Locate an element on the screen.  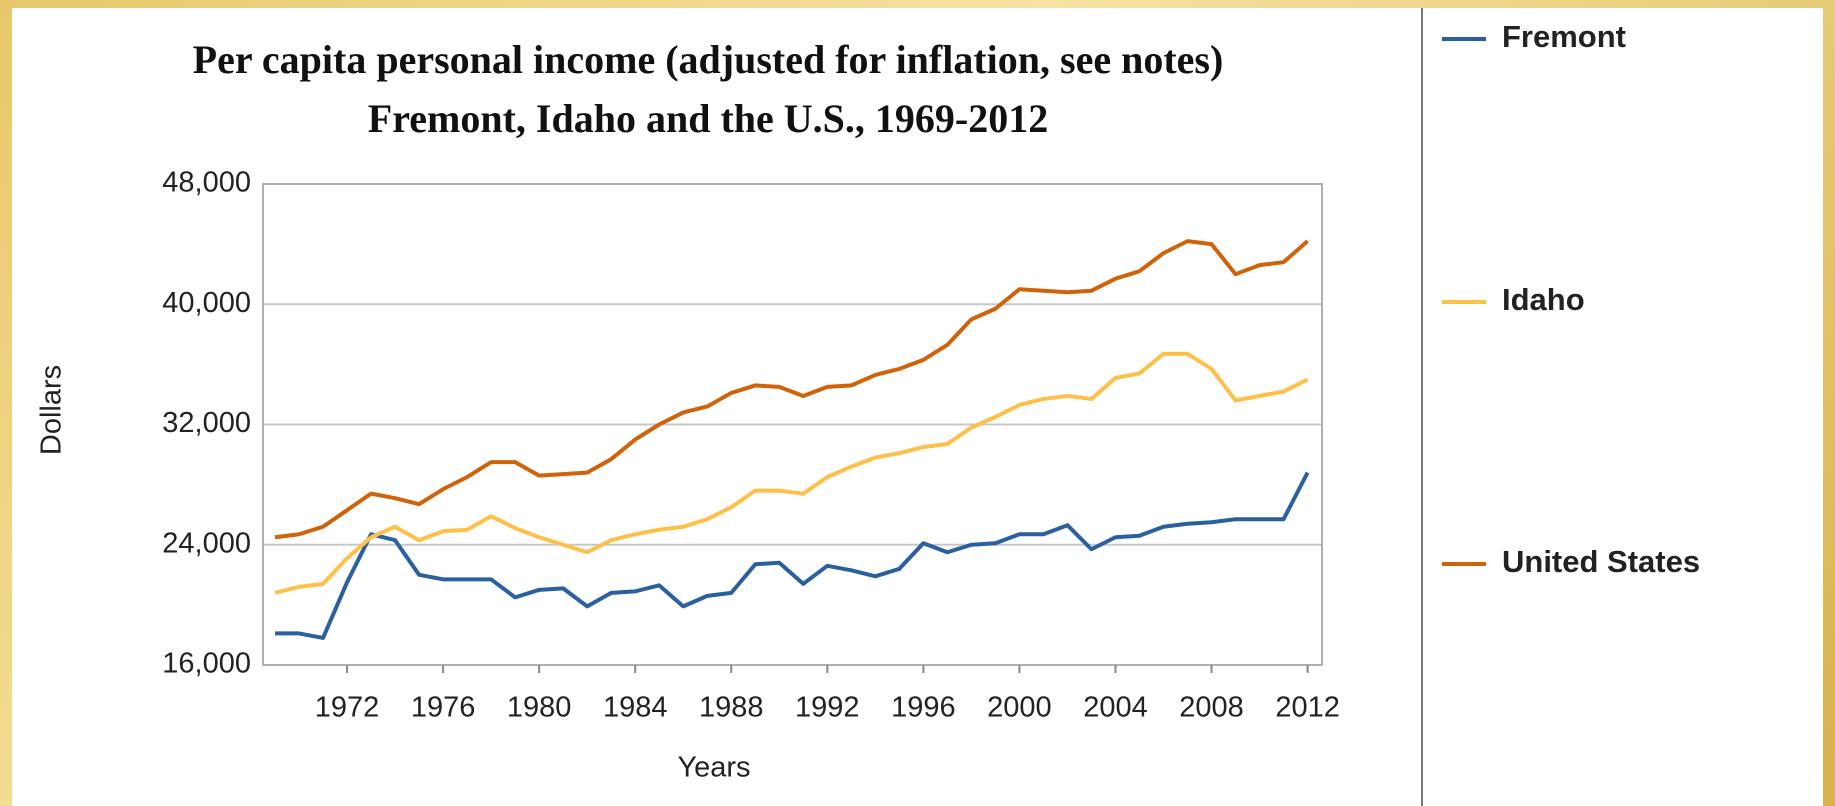
x-tick-label: 1972 is located at coordinates (347, 708).